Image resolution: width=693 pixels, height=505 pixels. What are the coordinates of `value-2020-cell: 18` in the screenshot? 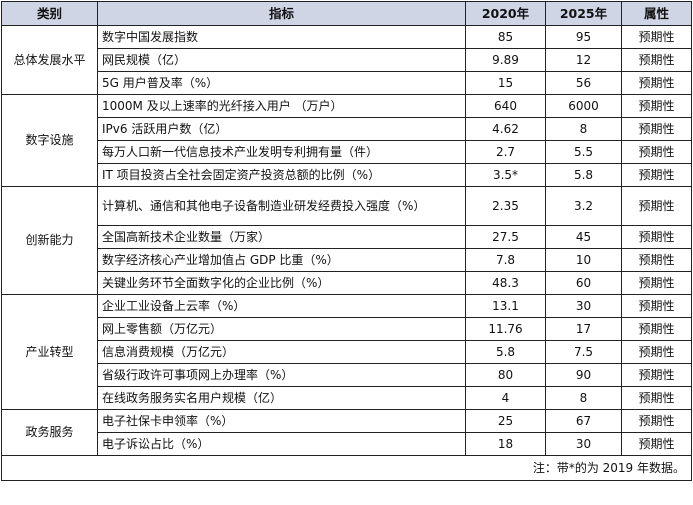 It's located at (505, 444).